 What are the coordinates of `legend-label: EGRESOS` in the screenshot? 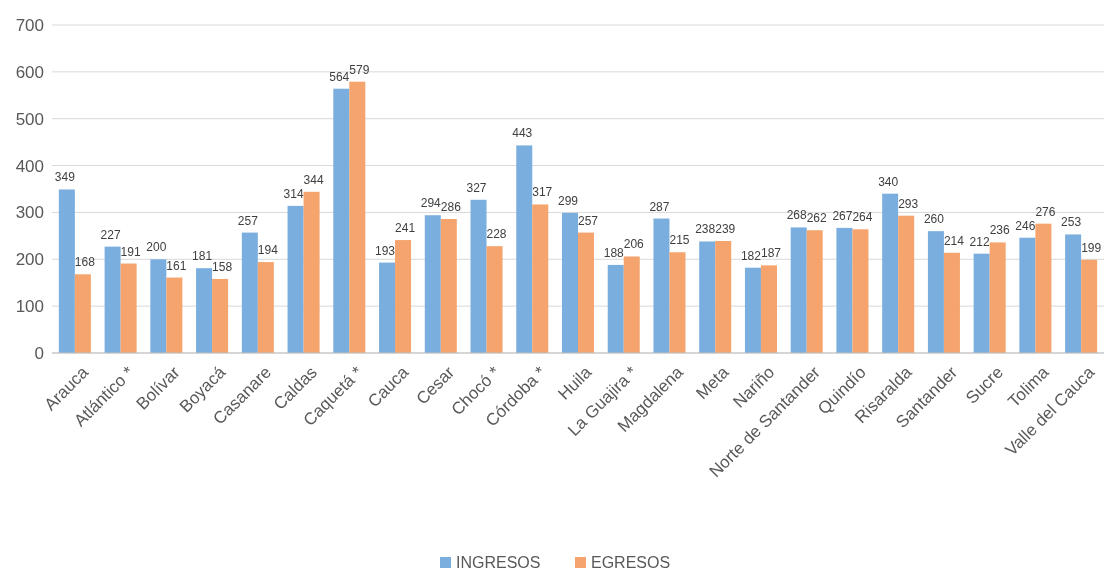 It's located at (631, 562).